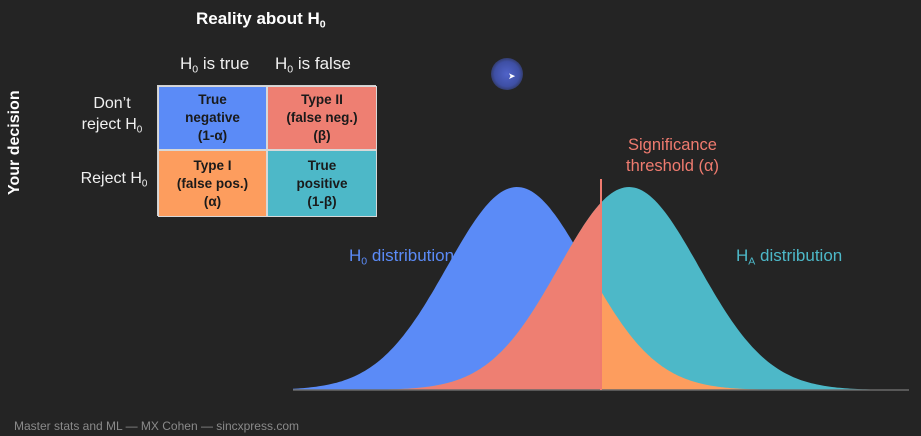  Describe the element at coordinates (112, 115) in the screenshot. I see `row-header-dont-reject: Don’t reject H0` at that location.